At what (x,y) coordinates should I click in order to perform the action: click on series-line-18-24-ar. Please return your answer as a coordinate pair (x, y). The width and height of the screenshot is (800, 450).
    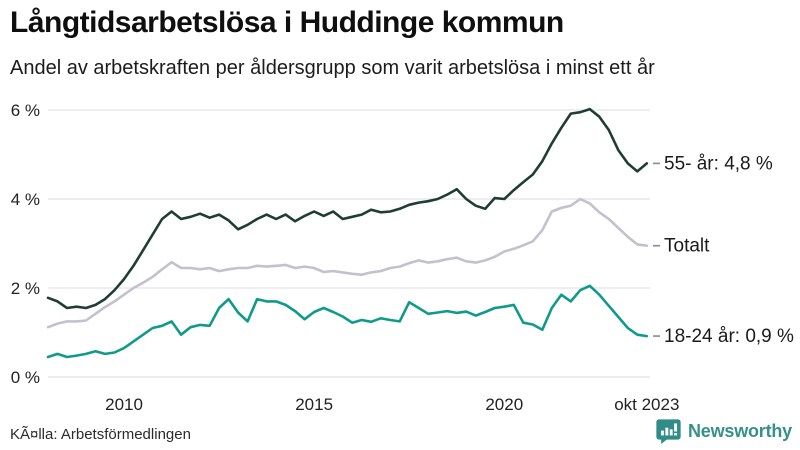
    Looking at the image, I should click on (347, 321).